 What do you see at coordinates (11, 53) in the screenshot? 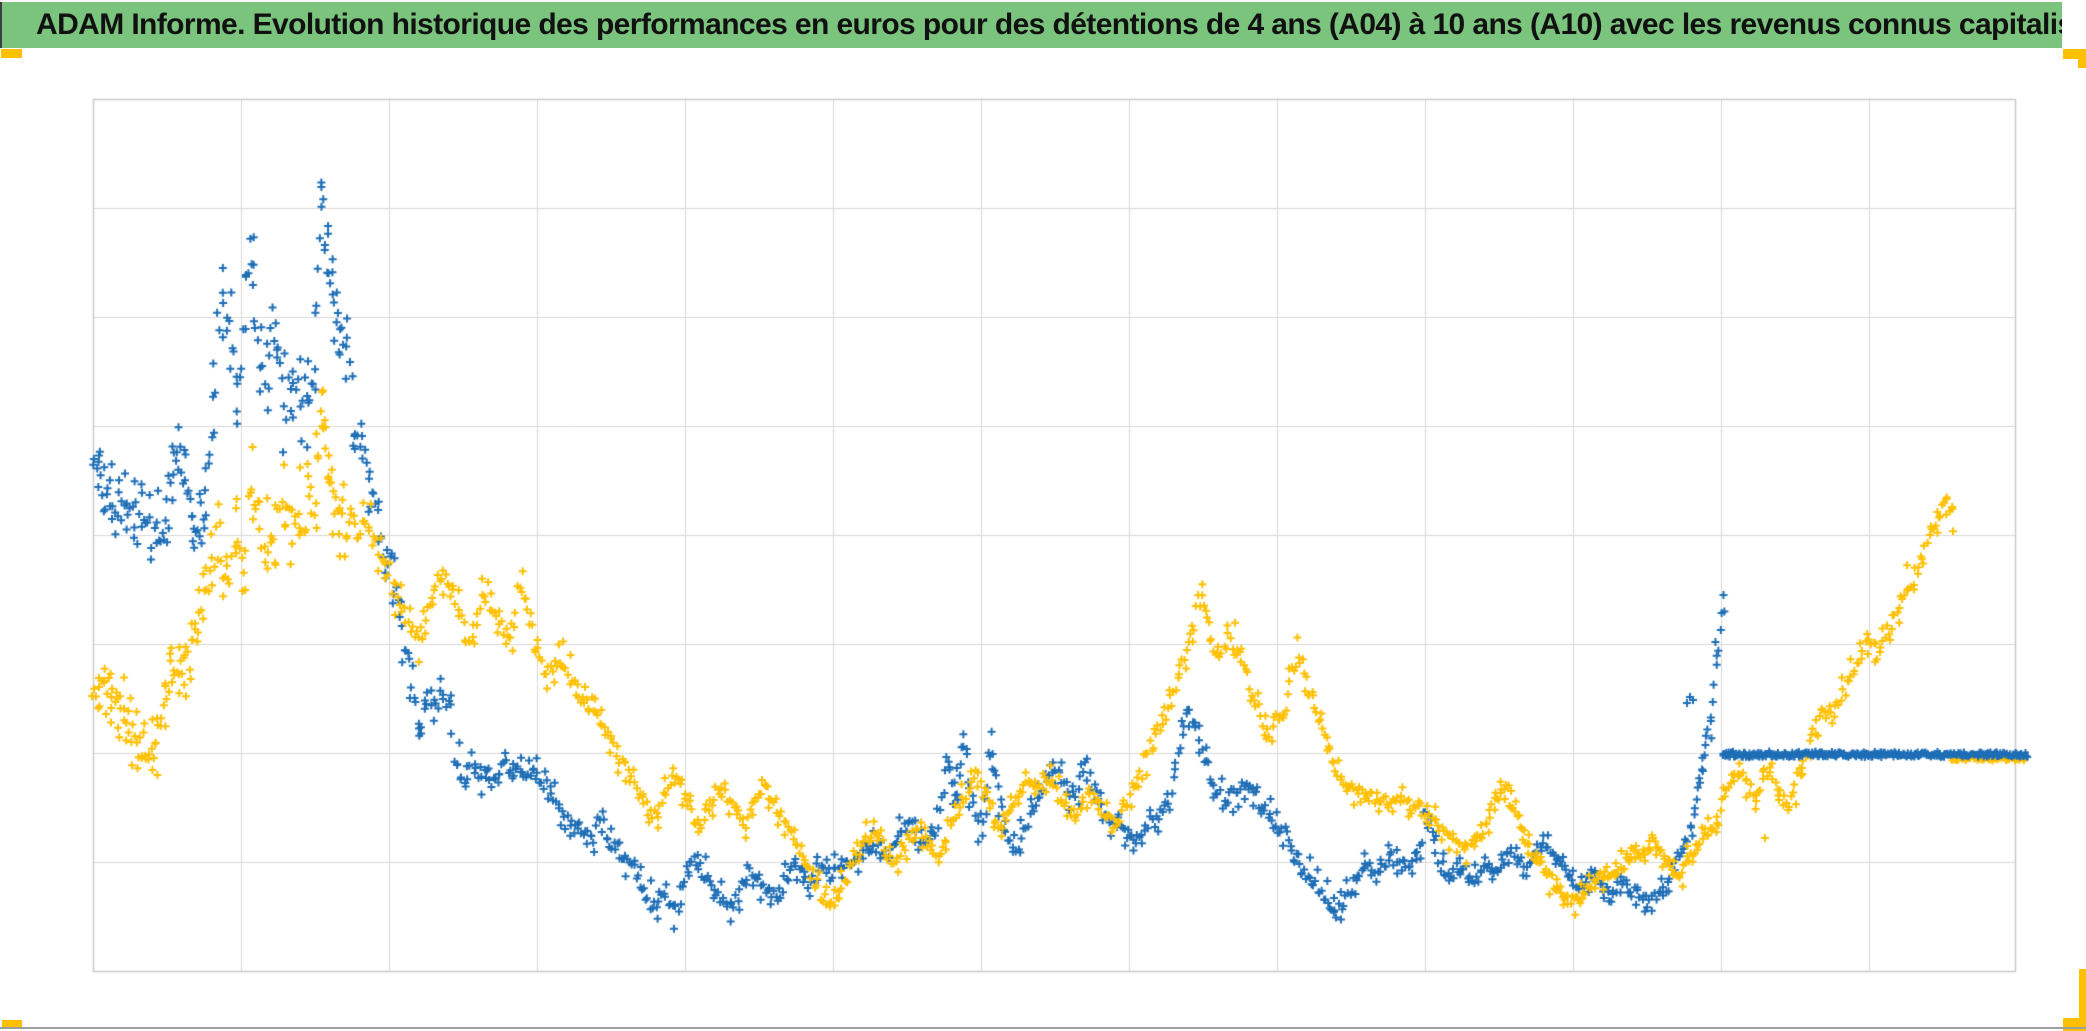
I see `page-break-mark-top-left` at bounding box center [11, 53].